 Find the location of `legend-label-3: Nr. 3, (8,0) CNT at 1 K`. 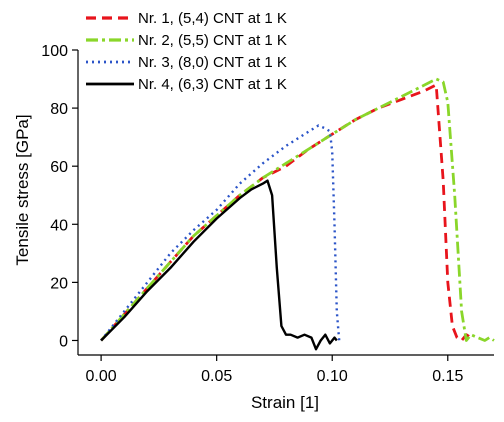

legend-label-3: Nr. 3, (8,0) CNT at 1 K is located at coordinates (212, 62).